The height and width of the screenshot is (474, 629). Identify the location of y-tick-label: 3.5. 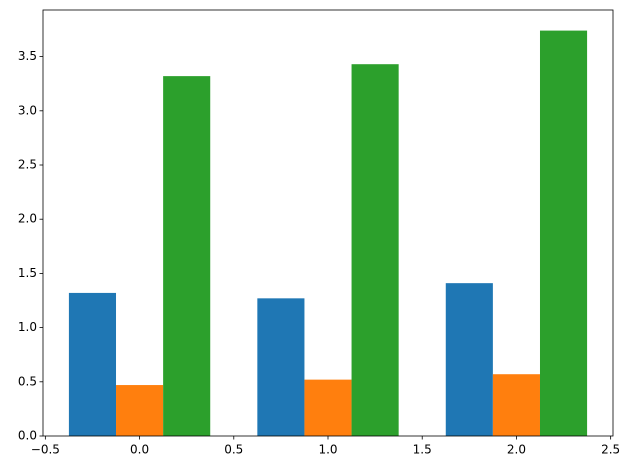
(27, 56).